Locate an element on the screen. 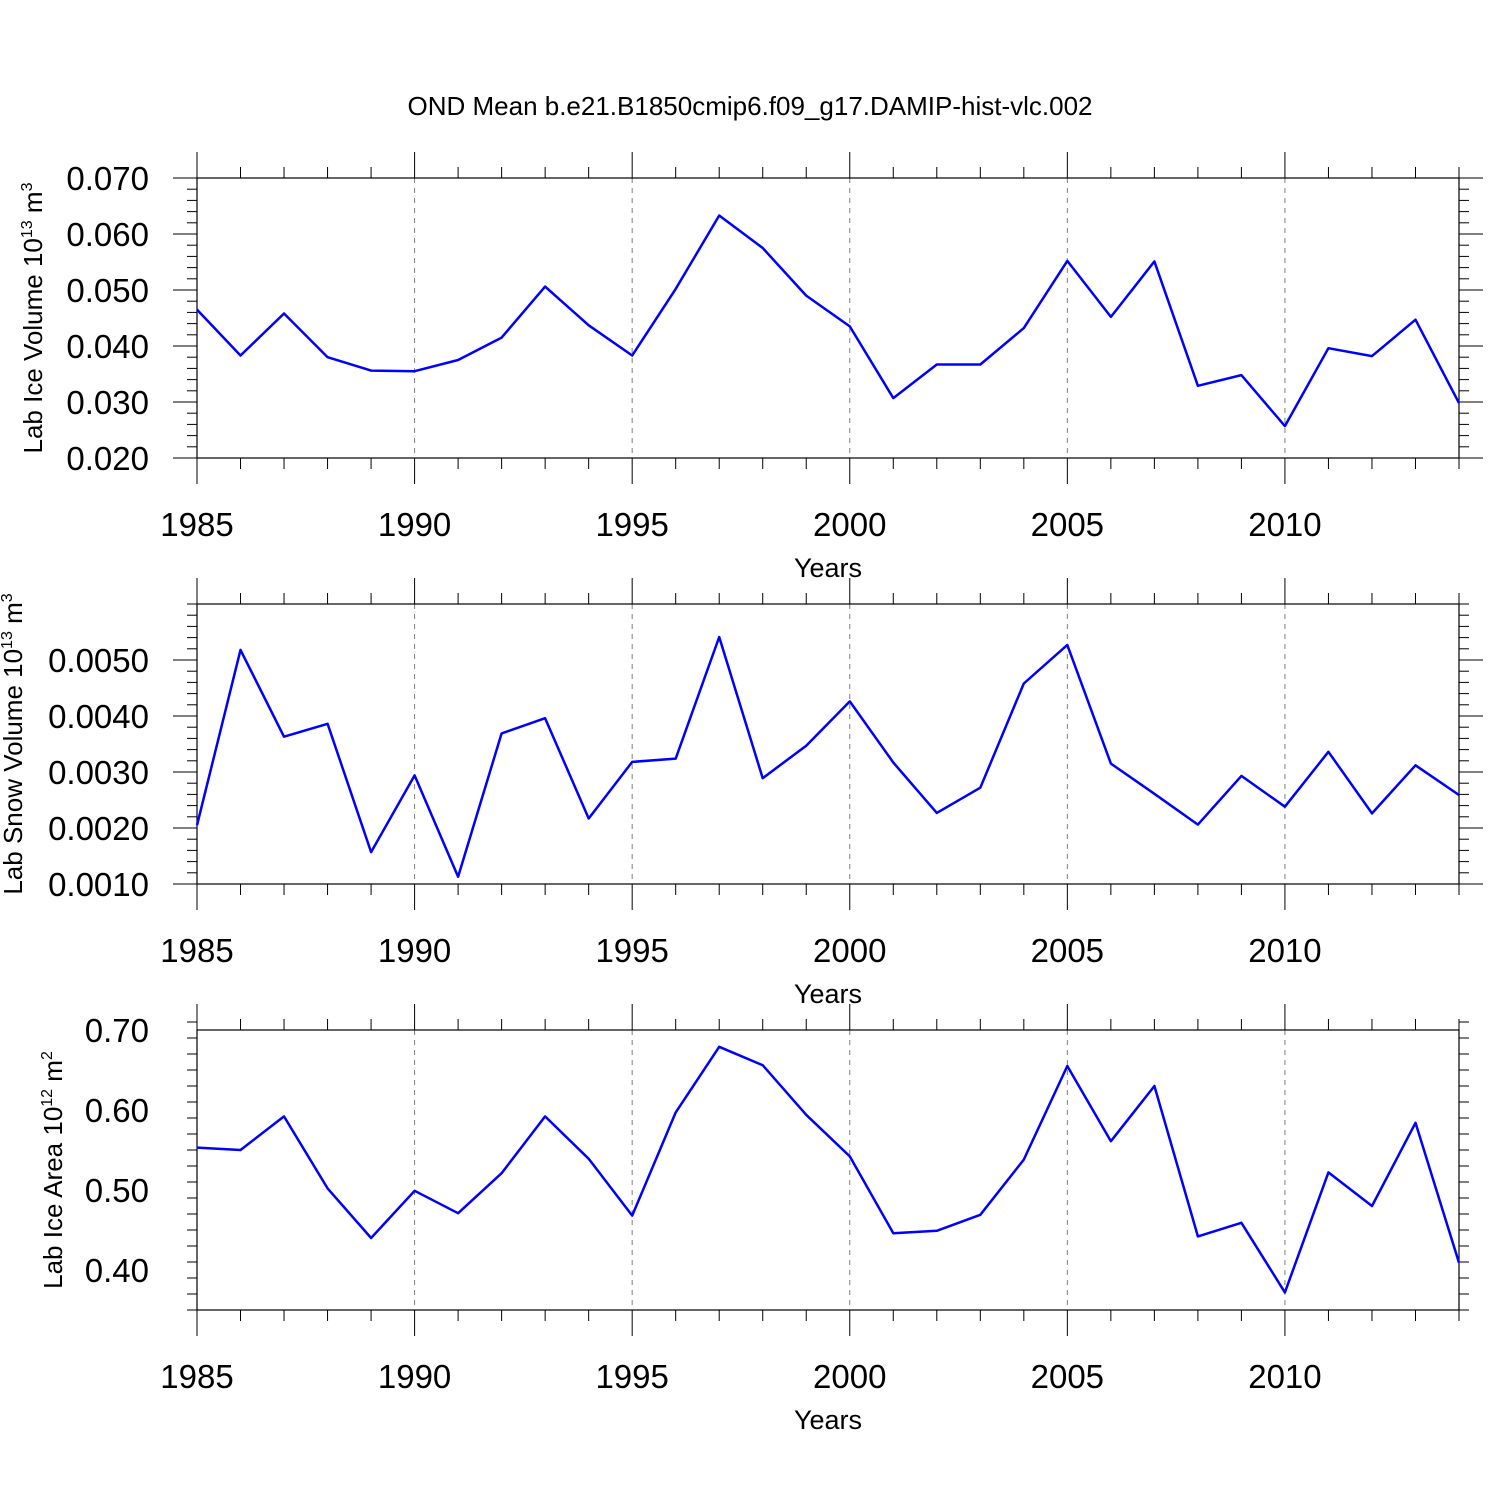 The height and width of the screenshot is (1500, 1500). y-tick-label: 0.40 is located at coordinates (117, 1270).